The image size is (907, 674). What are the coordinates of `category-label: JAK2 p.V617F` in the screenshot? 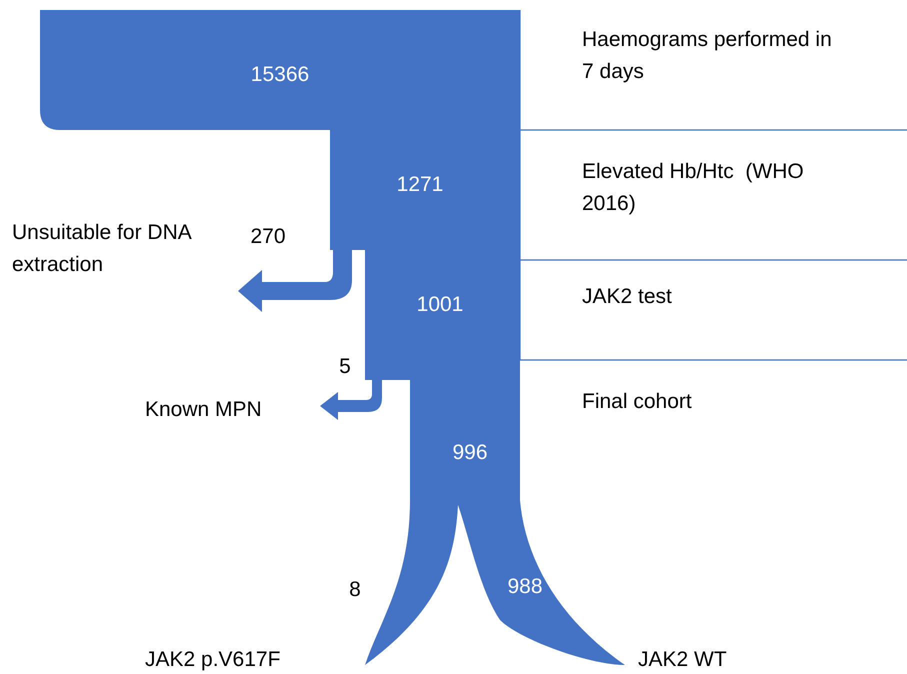 It's located at (212, 659).